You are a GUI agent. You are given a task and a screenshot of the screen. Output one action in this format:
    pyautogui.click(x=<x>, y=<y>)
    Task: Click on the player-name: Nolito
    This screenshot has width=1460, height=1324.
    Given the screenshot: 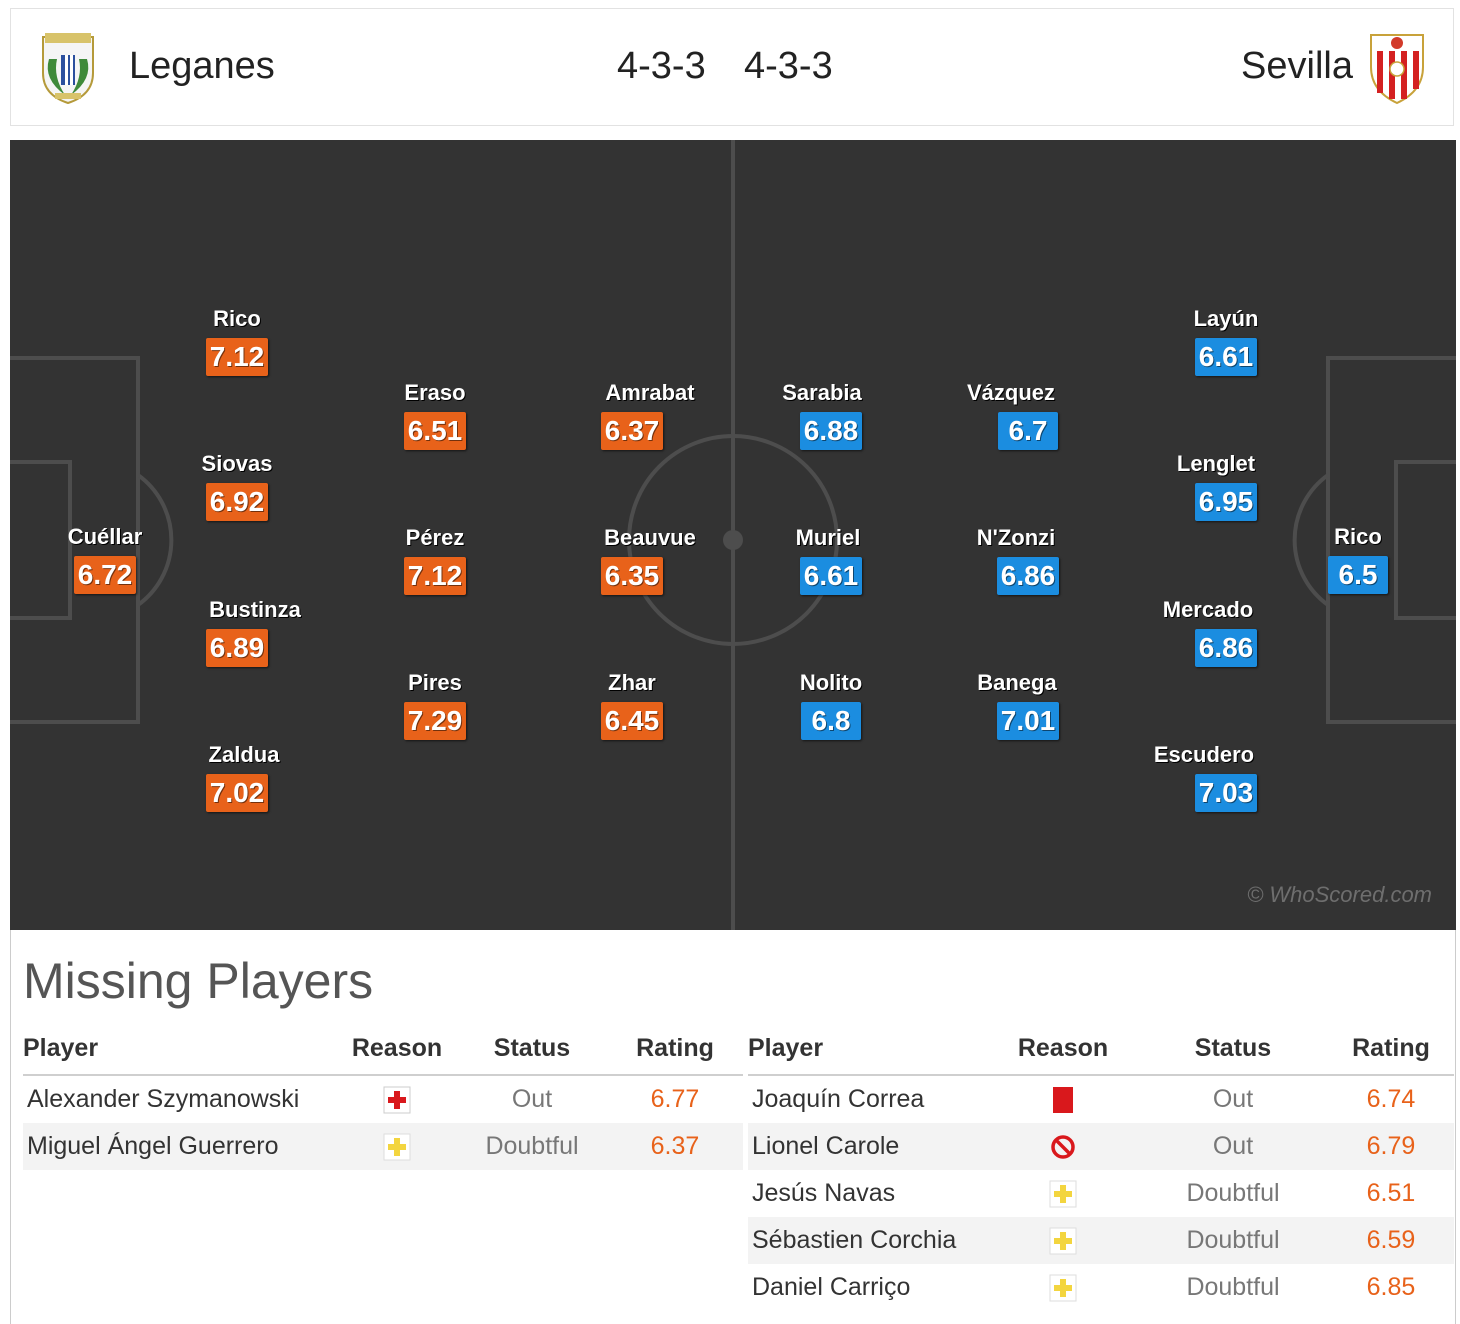 What is the action you would take?
    pyautogui.click(x=831, y=682)
    